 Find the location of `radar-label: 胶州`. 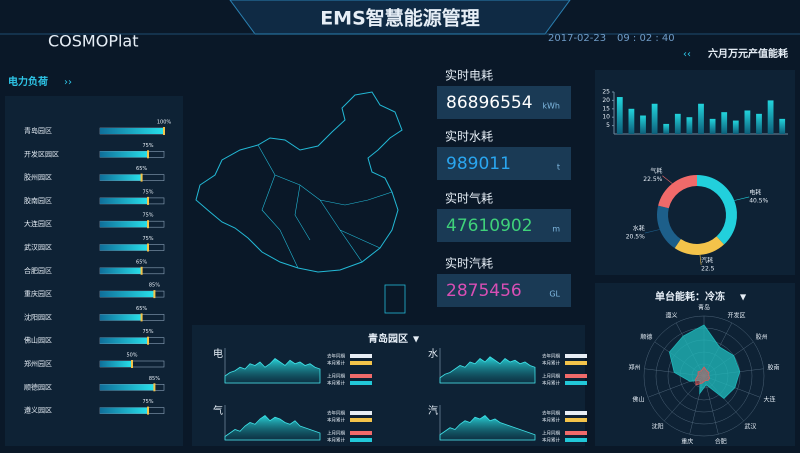

radar-label: 胶州 is located at coordinates (762, 337).